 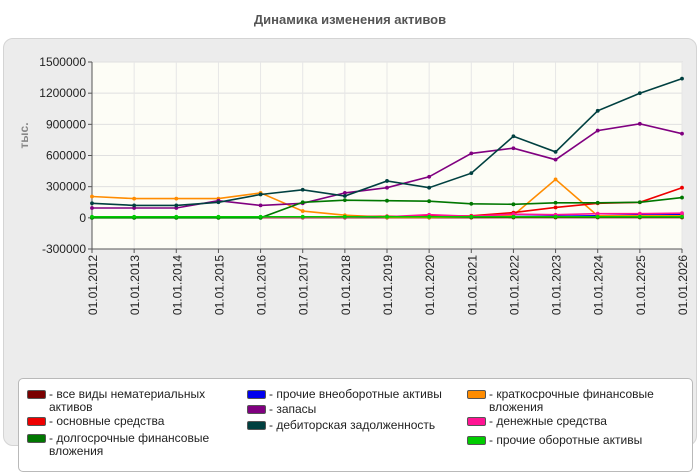 What do you see at coordinates (82, 218) in the screenshot?
I see `y-tick-label: 0` at bounding box center [82, 218].